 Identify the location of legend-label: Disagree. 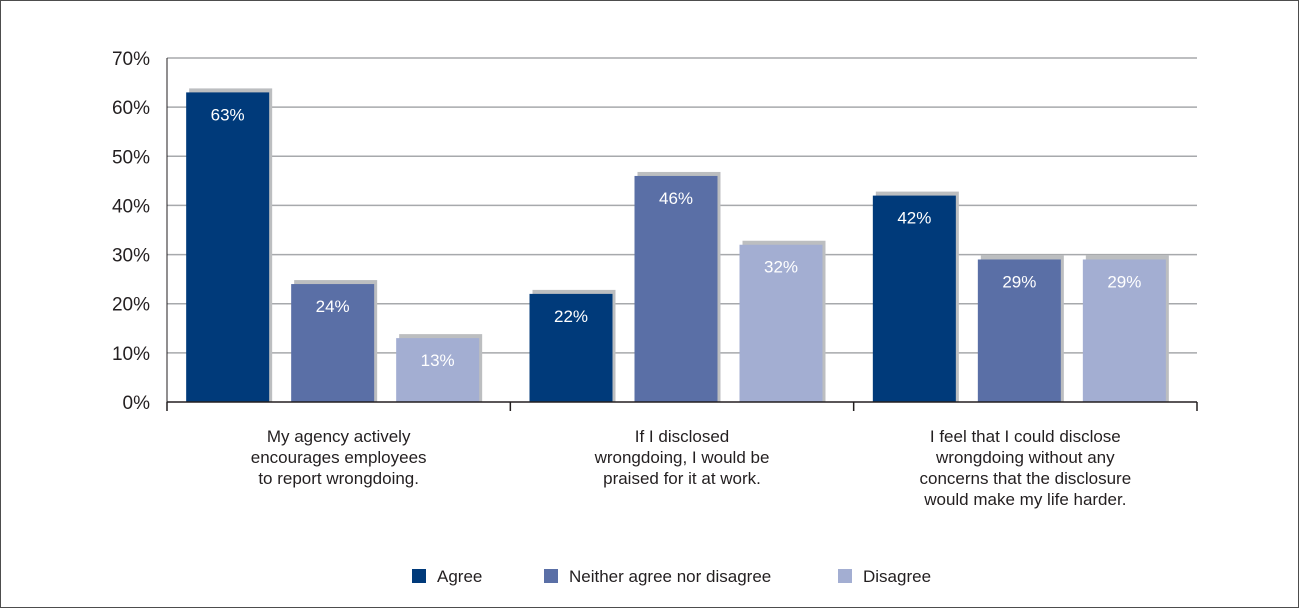
(897, 576).